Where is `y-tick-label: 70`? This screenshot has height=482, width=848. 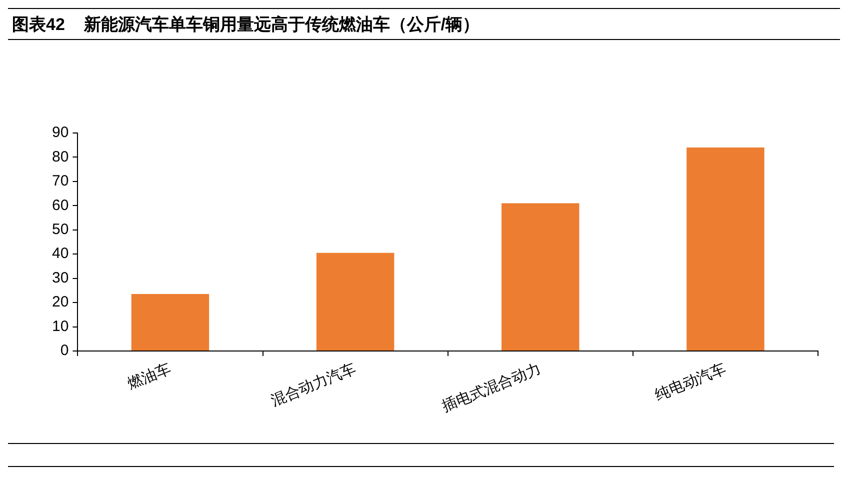 y-tick-label: 70 is located at coordinates (60, 181).